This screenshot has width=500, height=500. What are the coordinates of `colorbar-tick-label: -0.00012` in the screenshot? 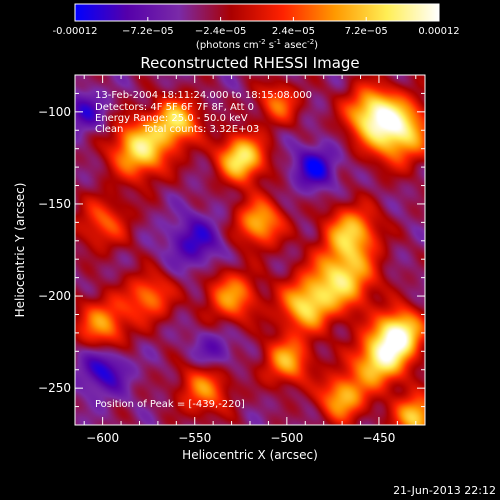 It's located at (75, 31).